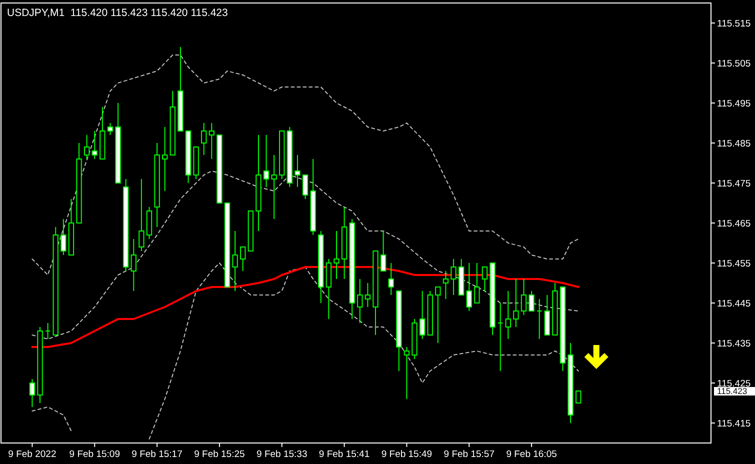  Describe the element at coordinates (157, 454) in the screenshot. I see `x-tick-label: 9 Feb 15:17` at that location.